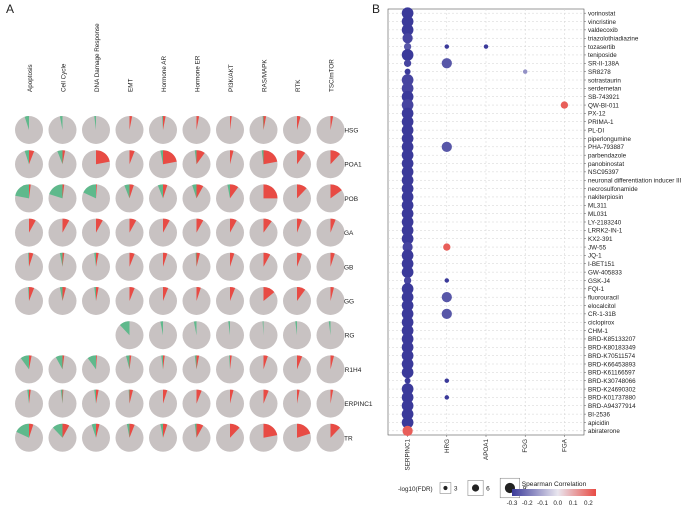  Describe the element at coordinates (129, 266) in the screenshot. I see `pie-fgb-emt` at that location.